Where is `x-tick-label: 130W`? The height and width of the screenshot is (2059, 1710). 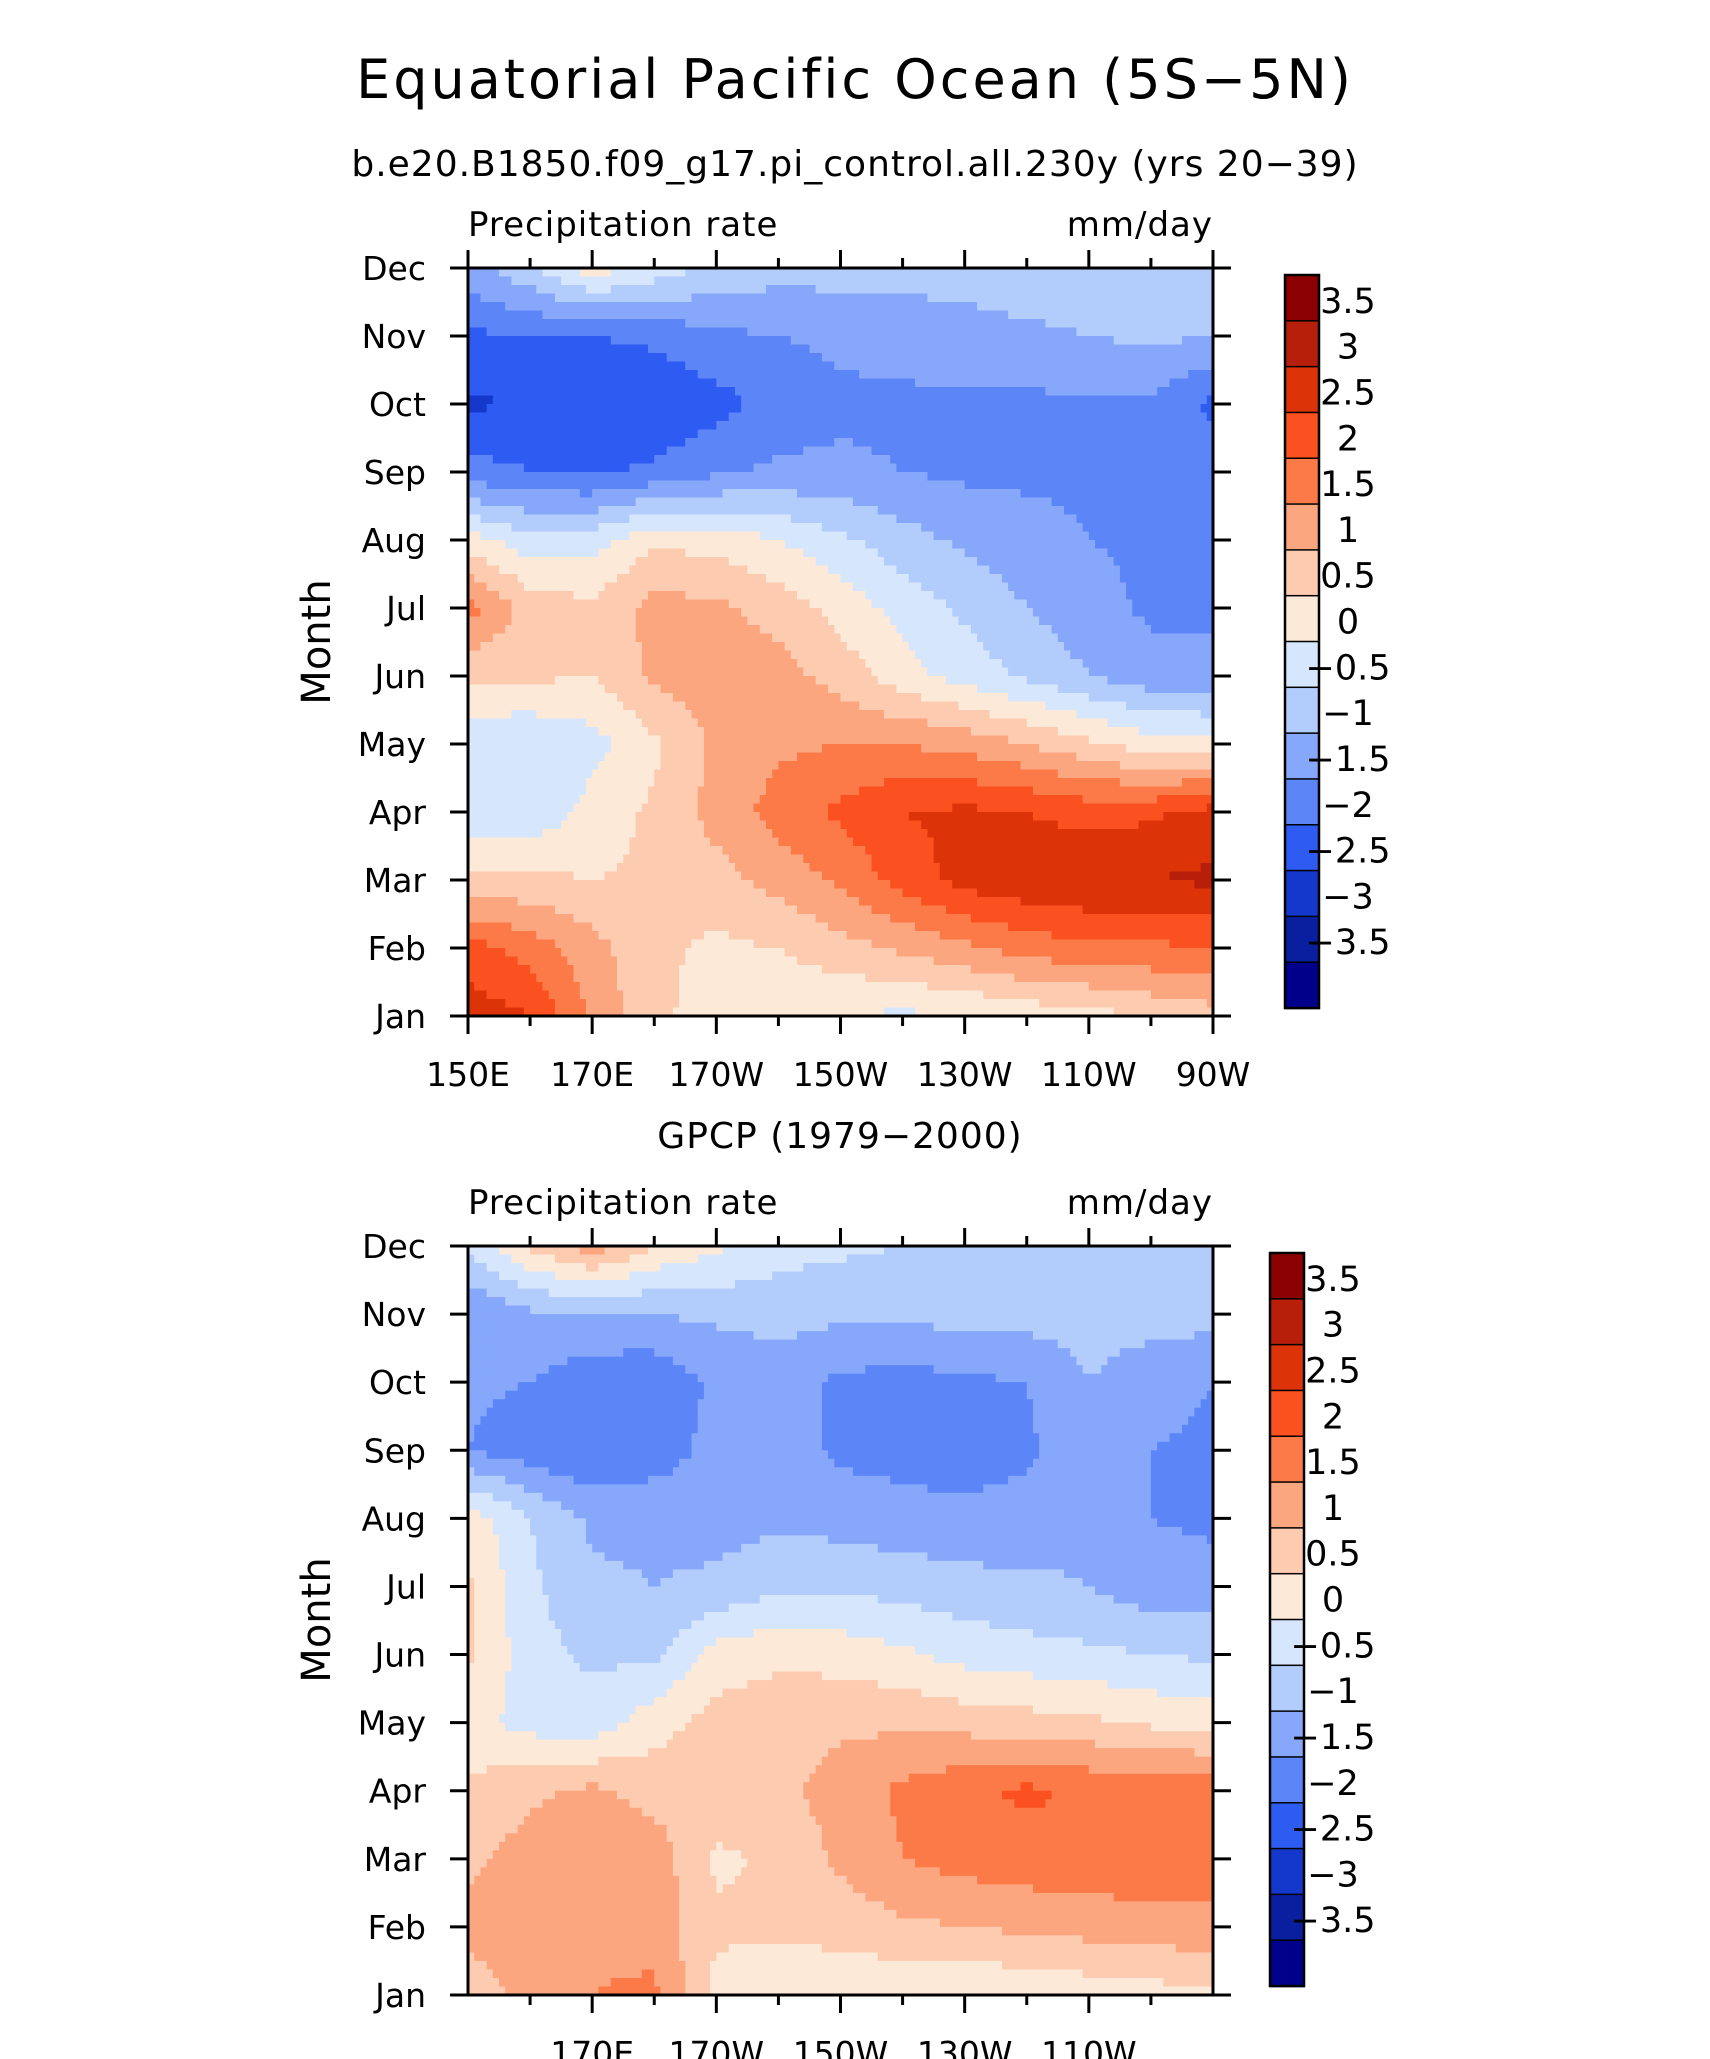
x-tick-label: 130W is located at coordinates (965, 2046).